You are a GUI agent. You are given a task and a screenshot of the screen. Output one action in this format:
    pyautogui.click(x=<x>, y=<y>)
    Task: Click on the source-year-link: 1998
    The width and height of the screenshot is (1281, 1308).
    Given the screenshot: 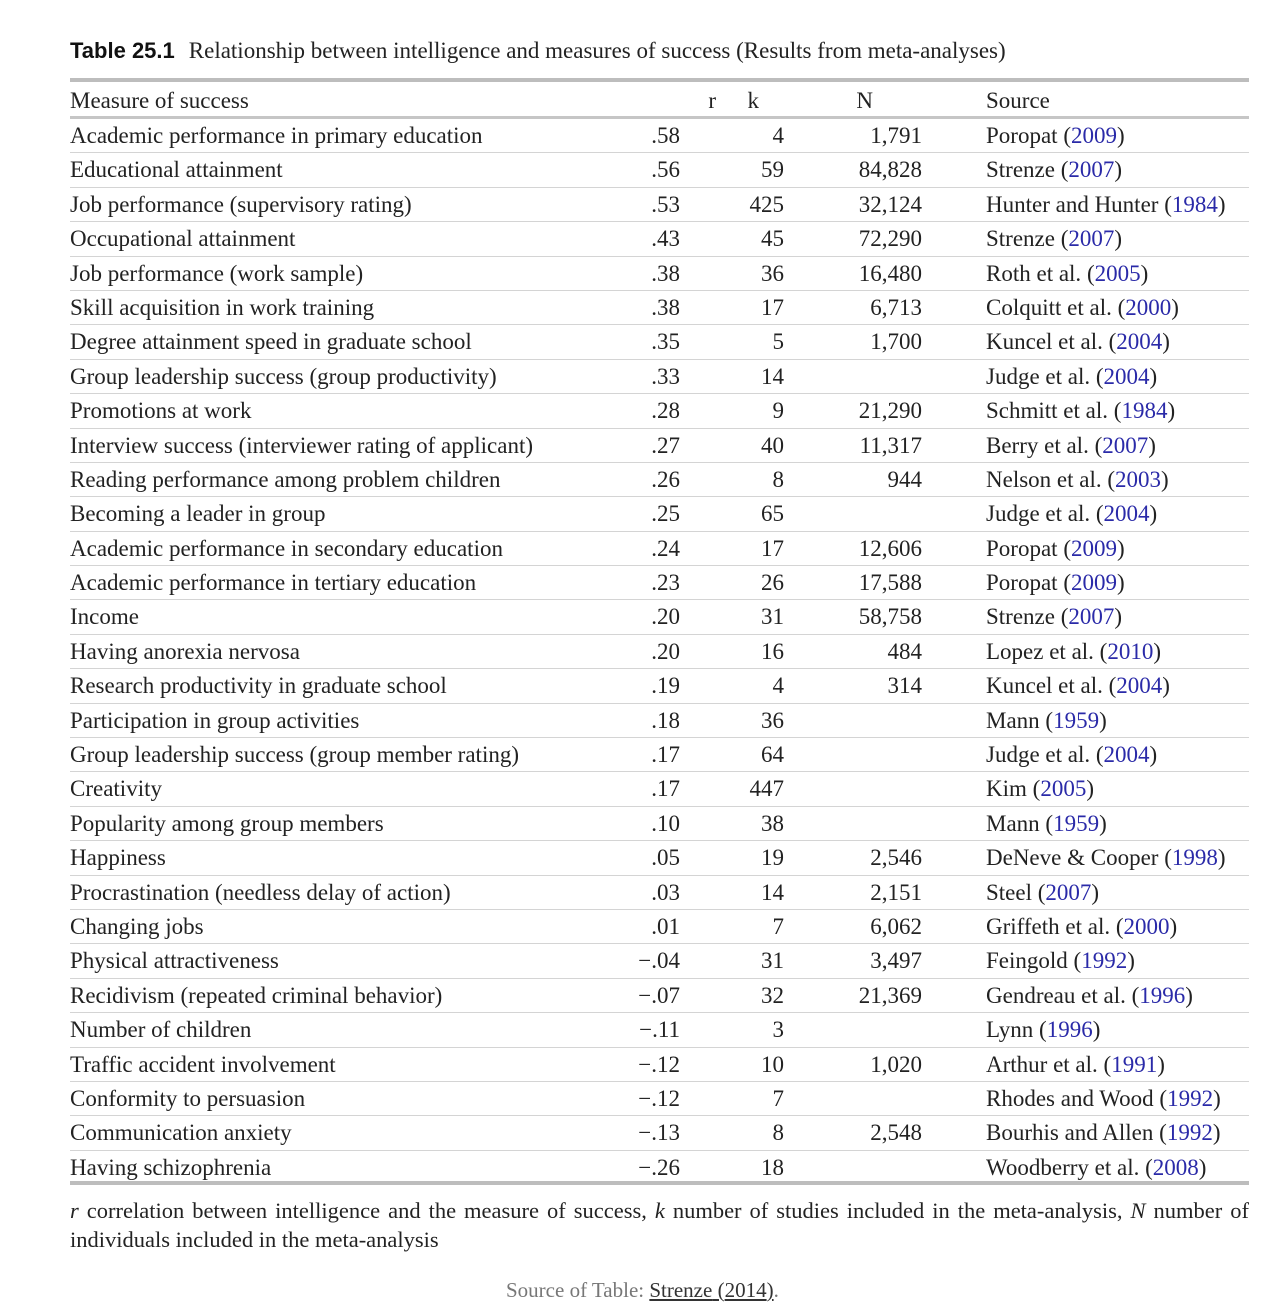 What is the action you would take?
    pyautogui.click(x=1194, y=858)
    